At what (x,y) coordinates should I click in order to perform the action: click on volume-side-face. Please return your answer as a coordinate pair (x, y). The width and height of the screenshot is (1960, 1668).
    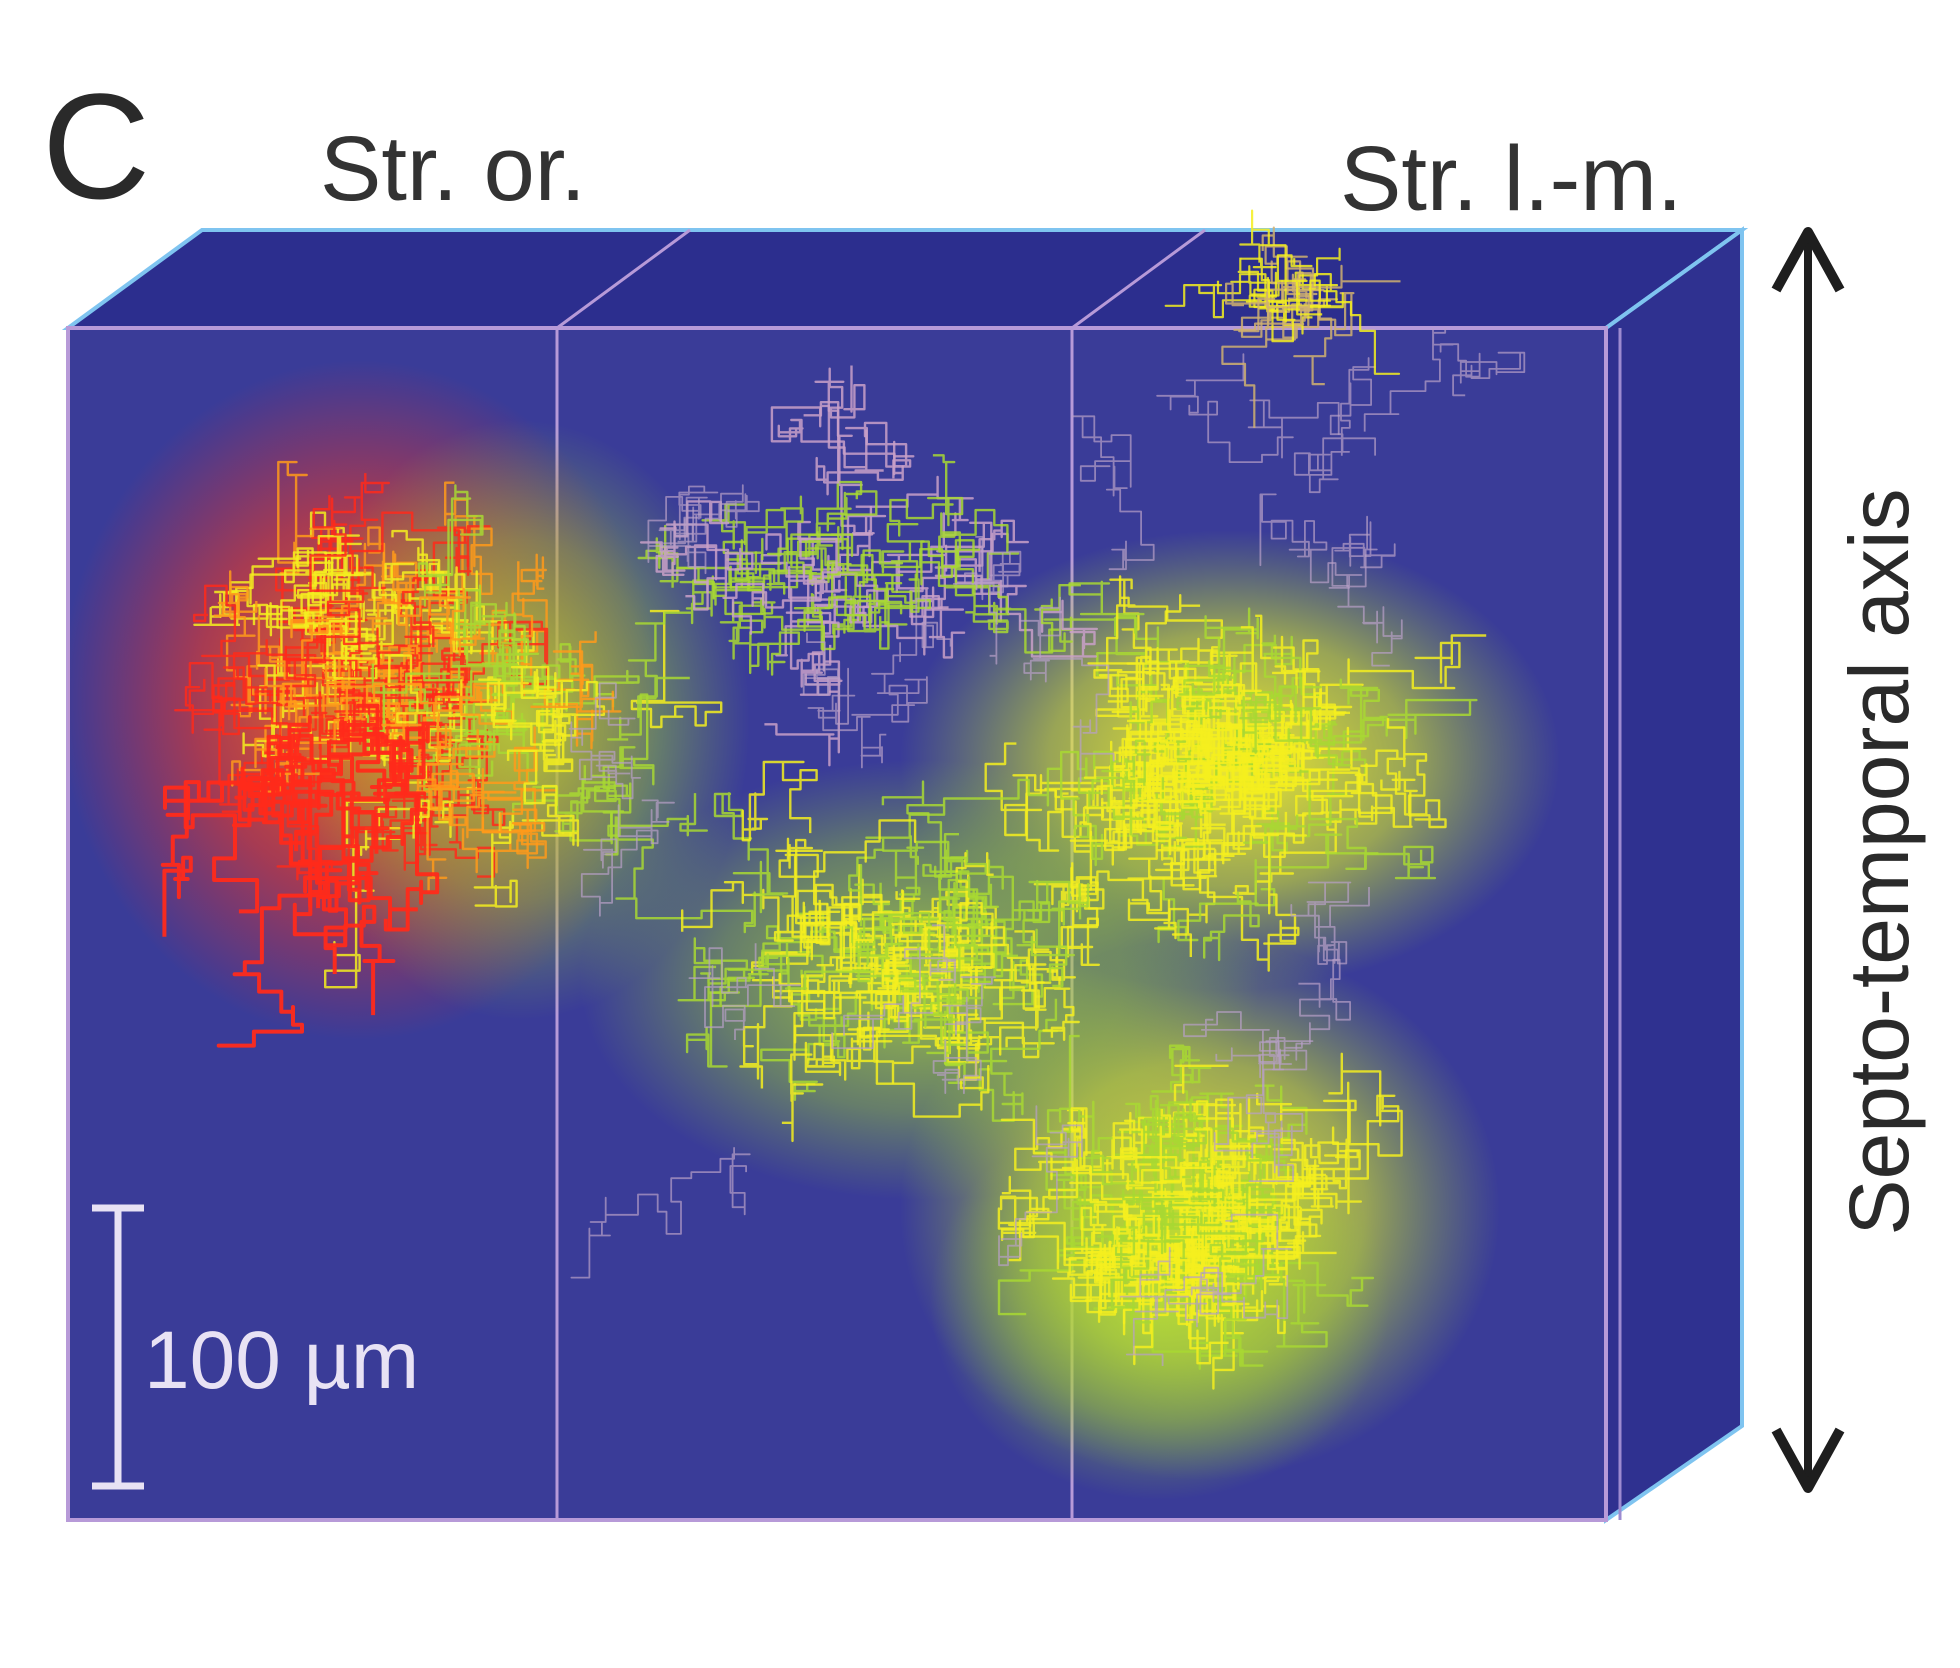
    Looking at the image, I should click on (1674, 875).